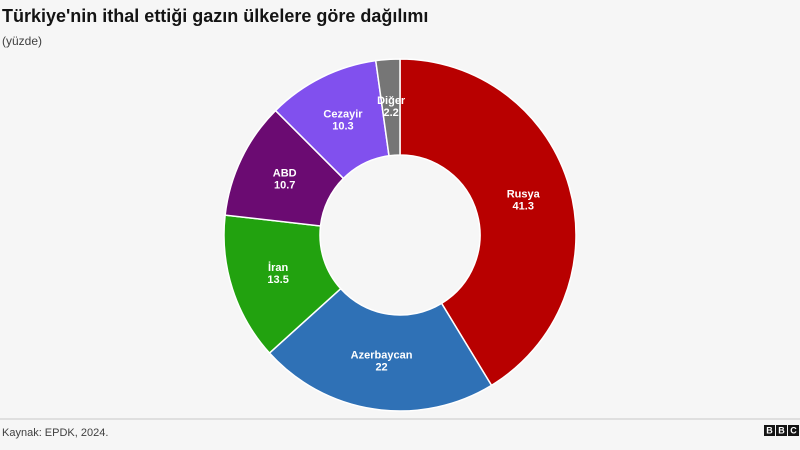 This screenshot has width=800, height=450. What do you see at coordinates (285, 173) in the screenshot?
I see `slice-label: ABD` at bounding box center [285, 173].